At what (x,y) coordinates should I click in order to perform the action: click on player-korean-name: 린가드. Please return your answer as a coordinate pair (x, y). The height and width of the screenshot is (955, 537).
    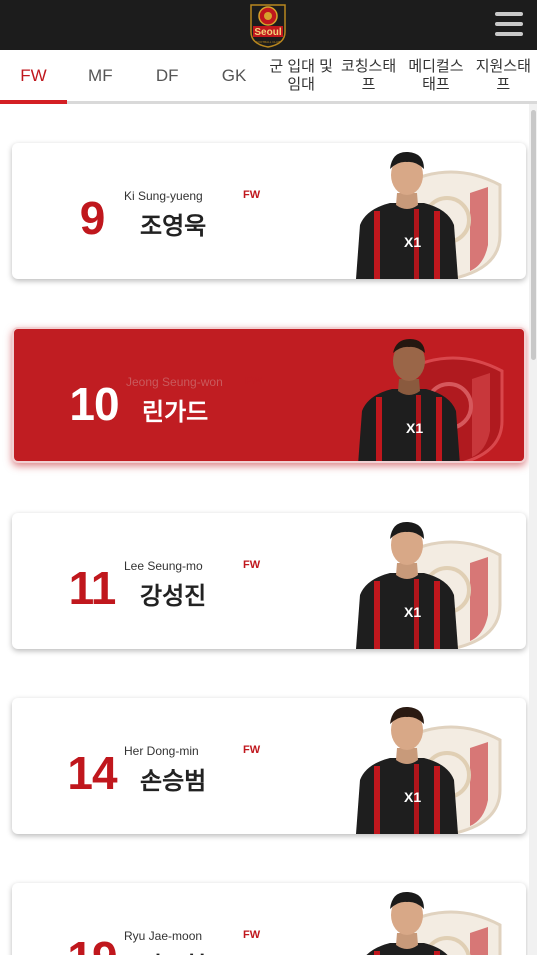
    Looking at the image, I should click on (175, 412).